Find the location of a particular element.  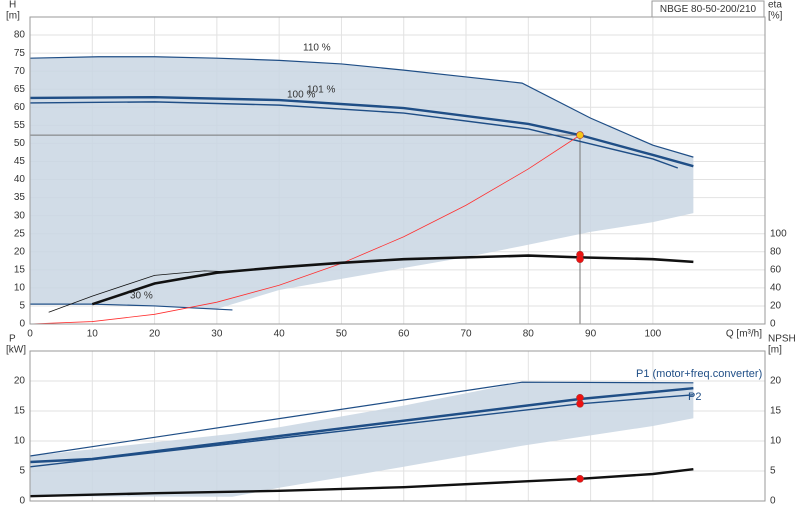

model-box is located at coordinates (708, 9).